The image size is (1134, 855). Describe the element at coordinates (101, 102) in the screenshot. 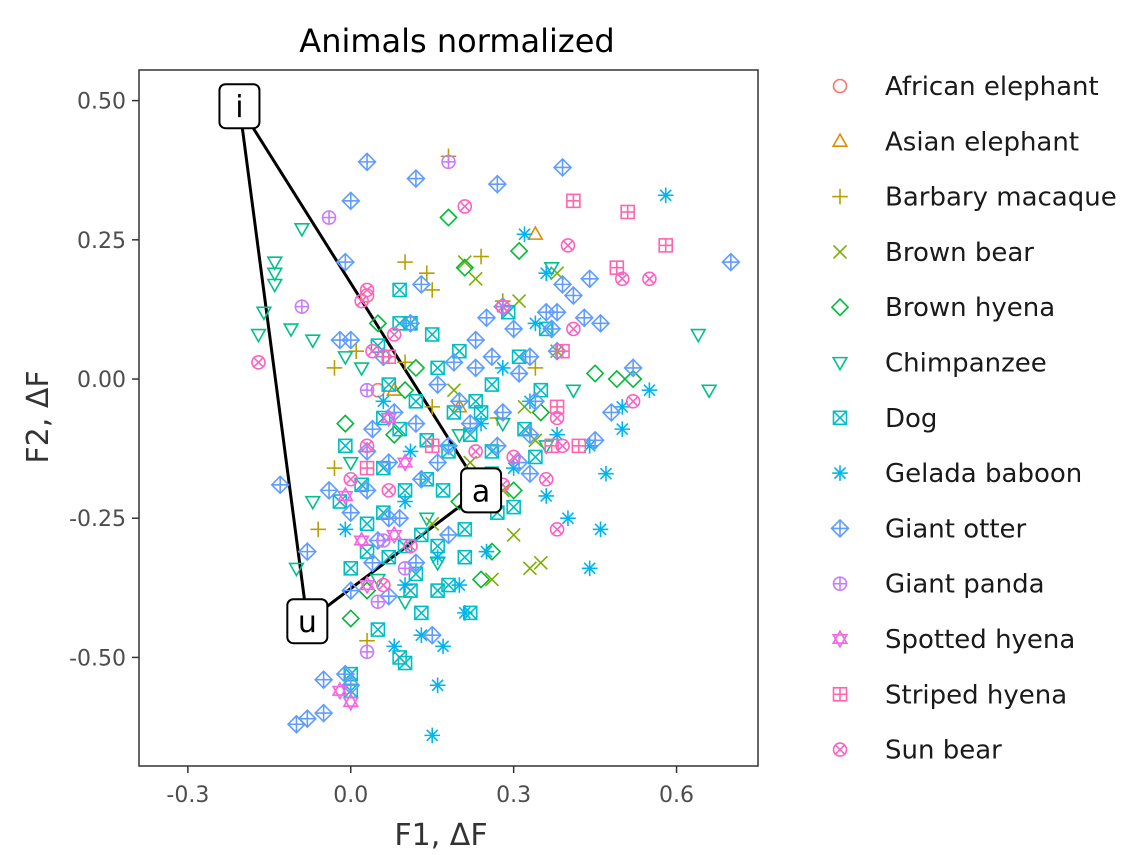

I see `y-tick-label: 0.50` at that location.